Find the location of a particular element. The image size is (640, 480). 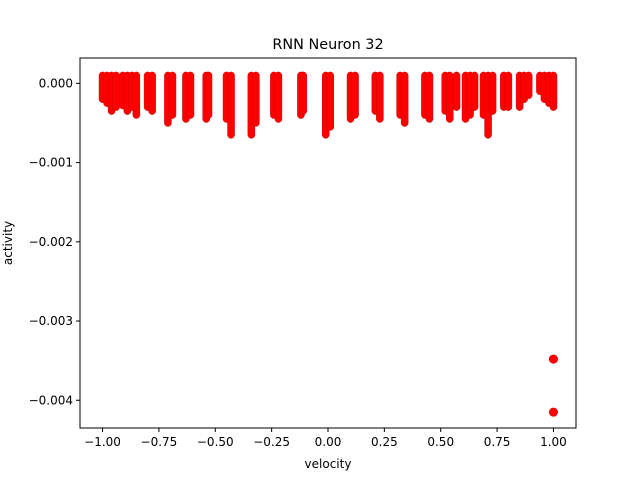

x-tick-label: −0.75 is located at coordinates (159, 442).